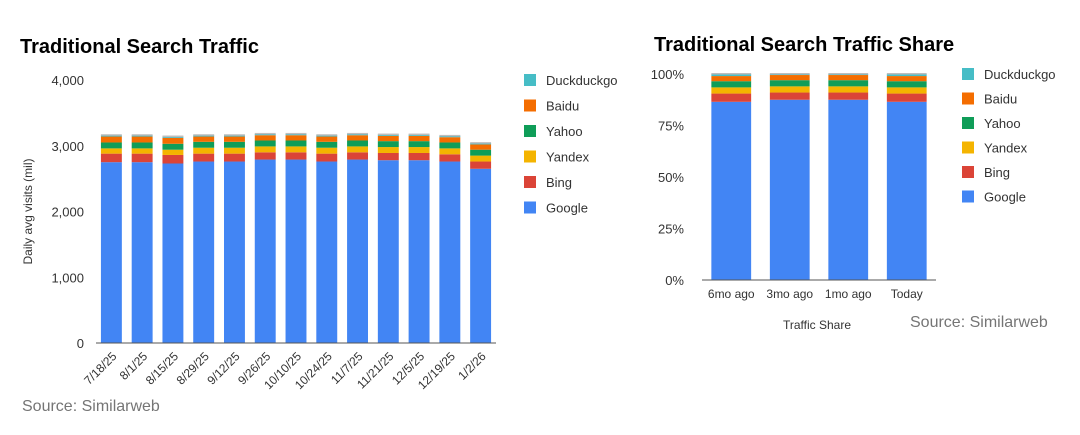  Describe the element at coordinates (668, 74) in the screenshot. I see `y-tick-label: 100%` at that location.